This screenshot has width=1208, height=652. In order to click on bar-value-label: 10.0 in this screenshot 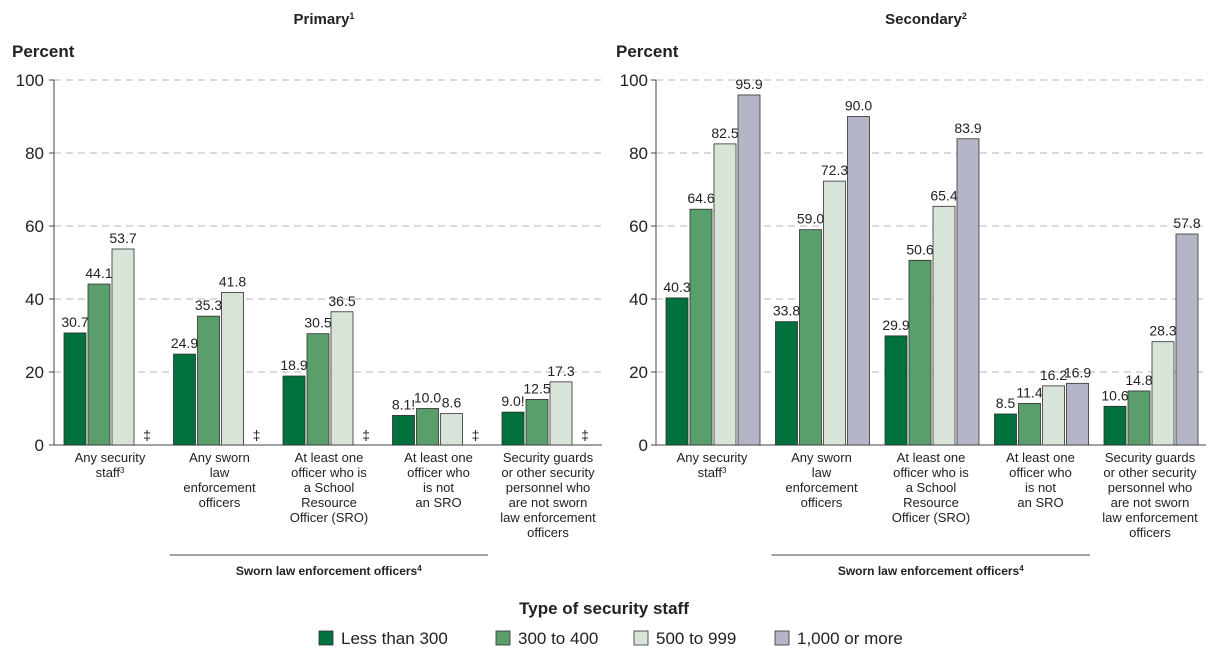, I will do `click(427, 398)`.